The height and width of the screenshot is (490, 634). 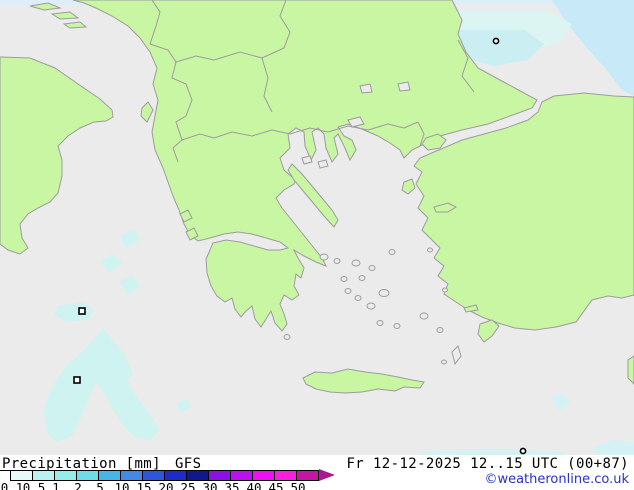 What do you see at coordinates (12, 485) in the screenshot?
I see `colorbar-label: 0.1` at bounding box center [12, 485].